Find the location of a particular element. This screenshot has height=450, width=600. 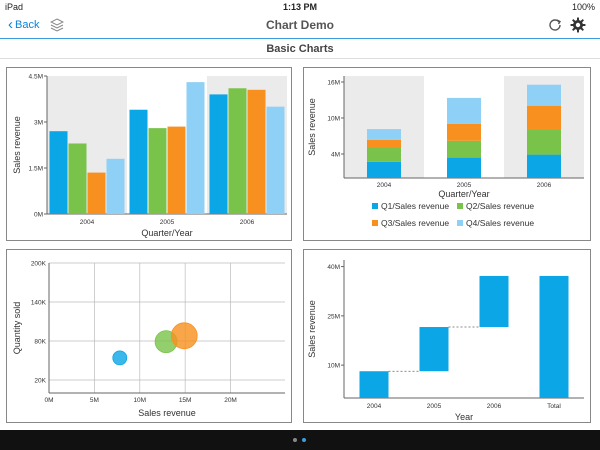

back-label: Back is located at coordinates (27, 24).